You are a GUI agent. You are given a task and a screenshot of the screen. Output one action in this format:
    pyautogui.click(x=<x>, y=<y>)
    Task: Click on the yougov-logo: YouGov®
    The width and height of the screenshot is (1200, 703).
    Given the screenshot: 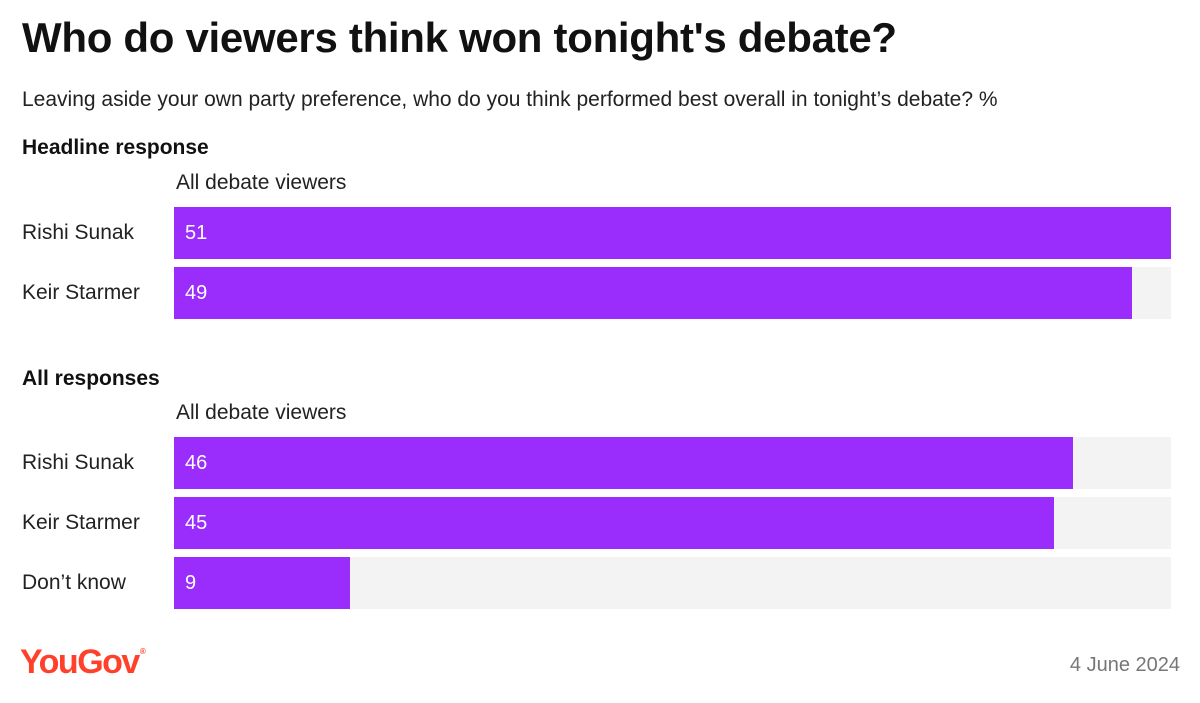 What is the action you would take?
    pyautogui.click(x=83, y=662)
    